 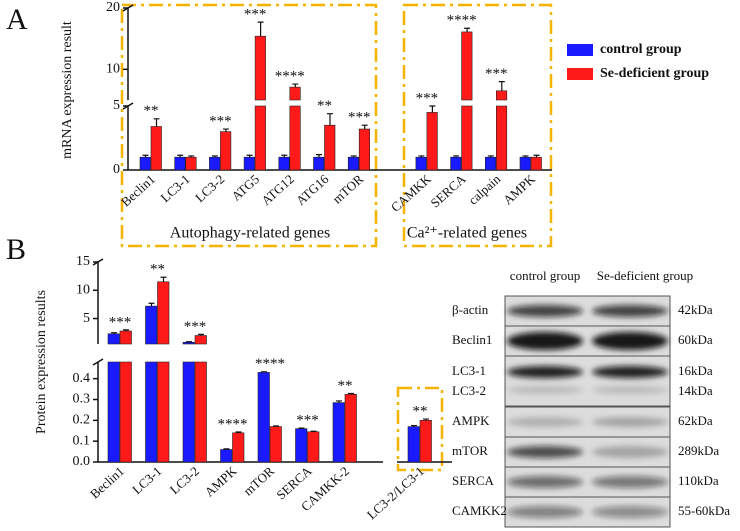 I want to click on blot-column-label: control group, so click(x=545, y=275).